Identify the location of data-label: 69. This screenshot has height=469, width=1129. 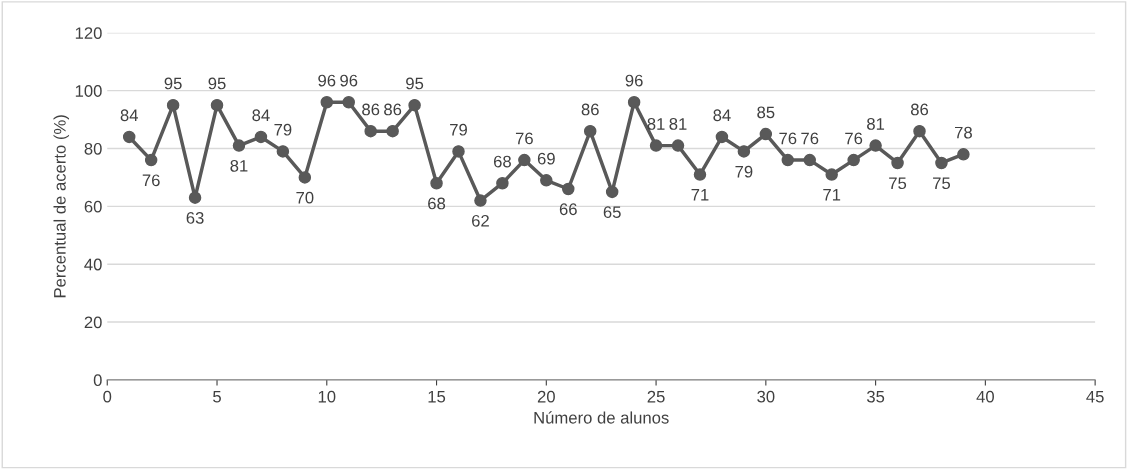
(546, 158).